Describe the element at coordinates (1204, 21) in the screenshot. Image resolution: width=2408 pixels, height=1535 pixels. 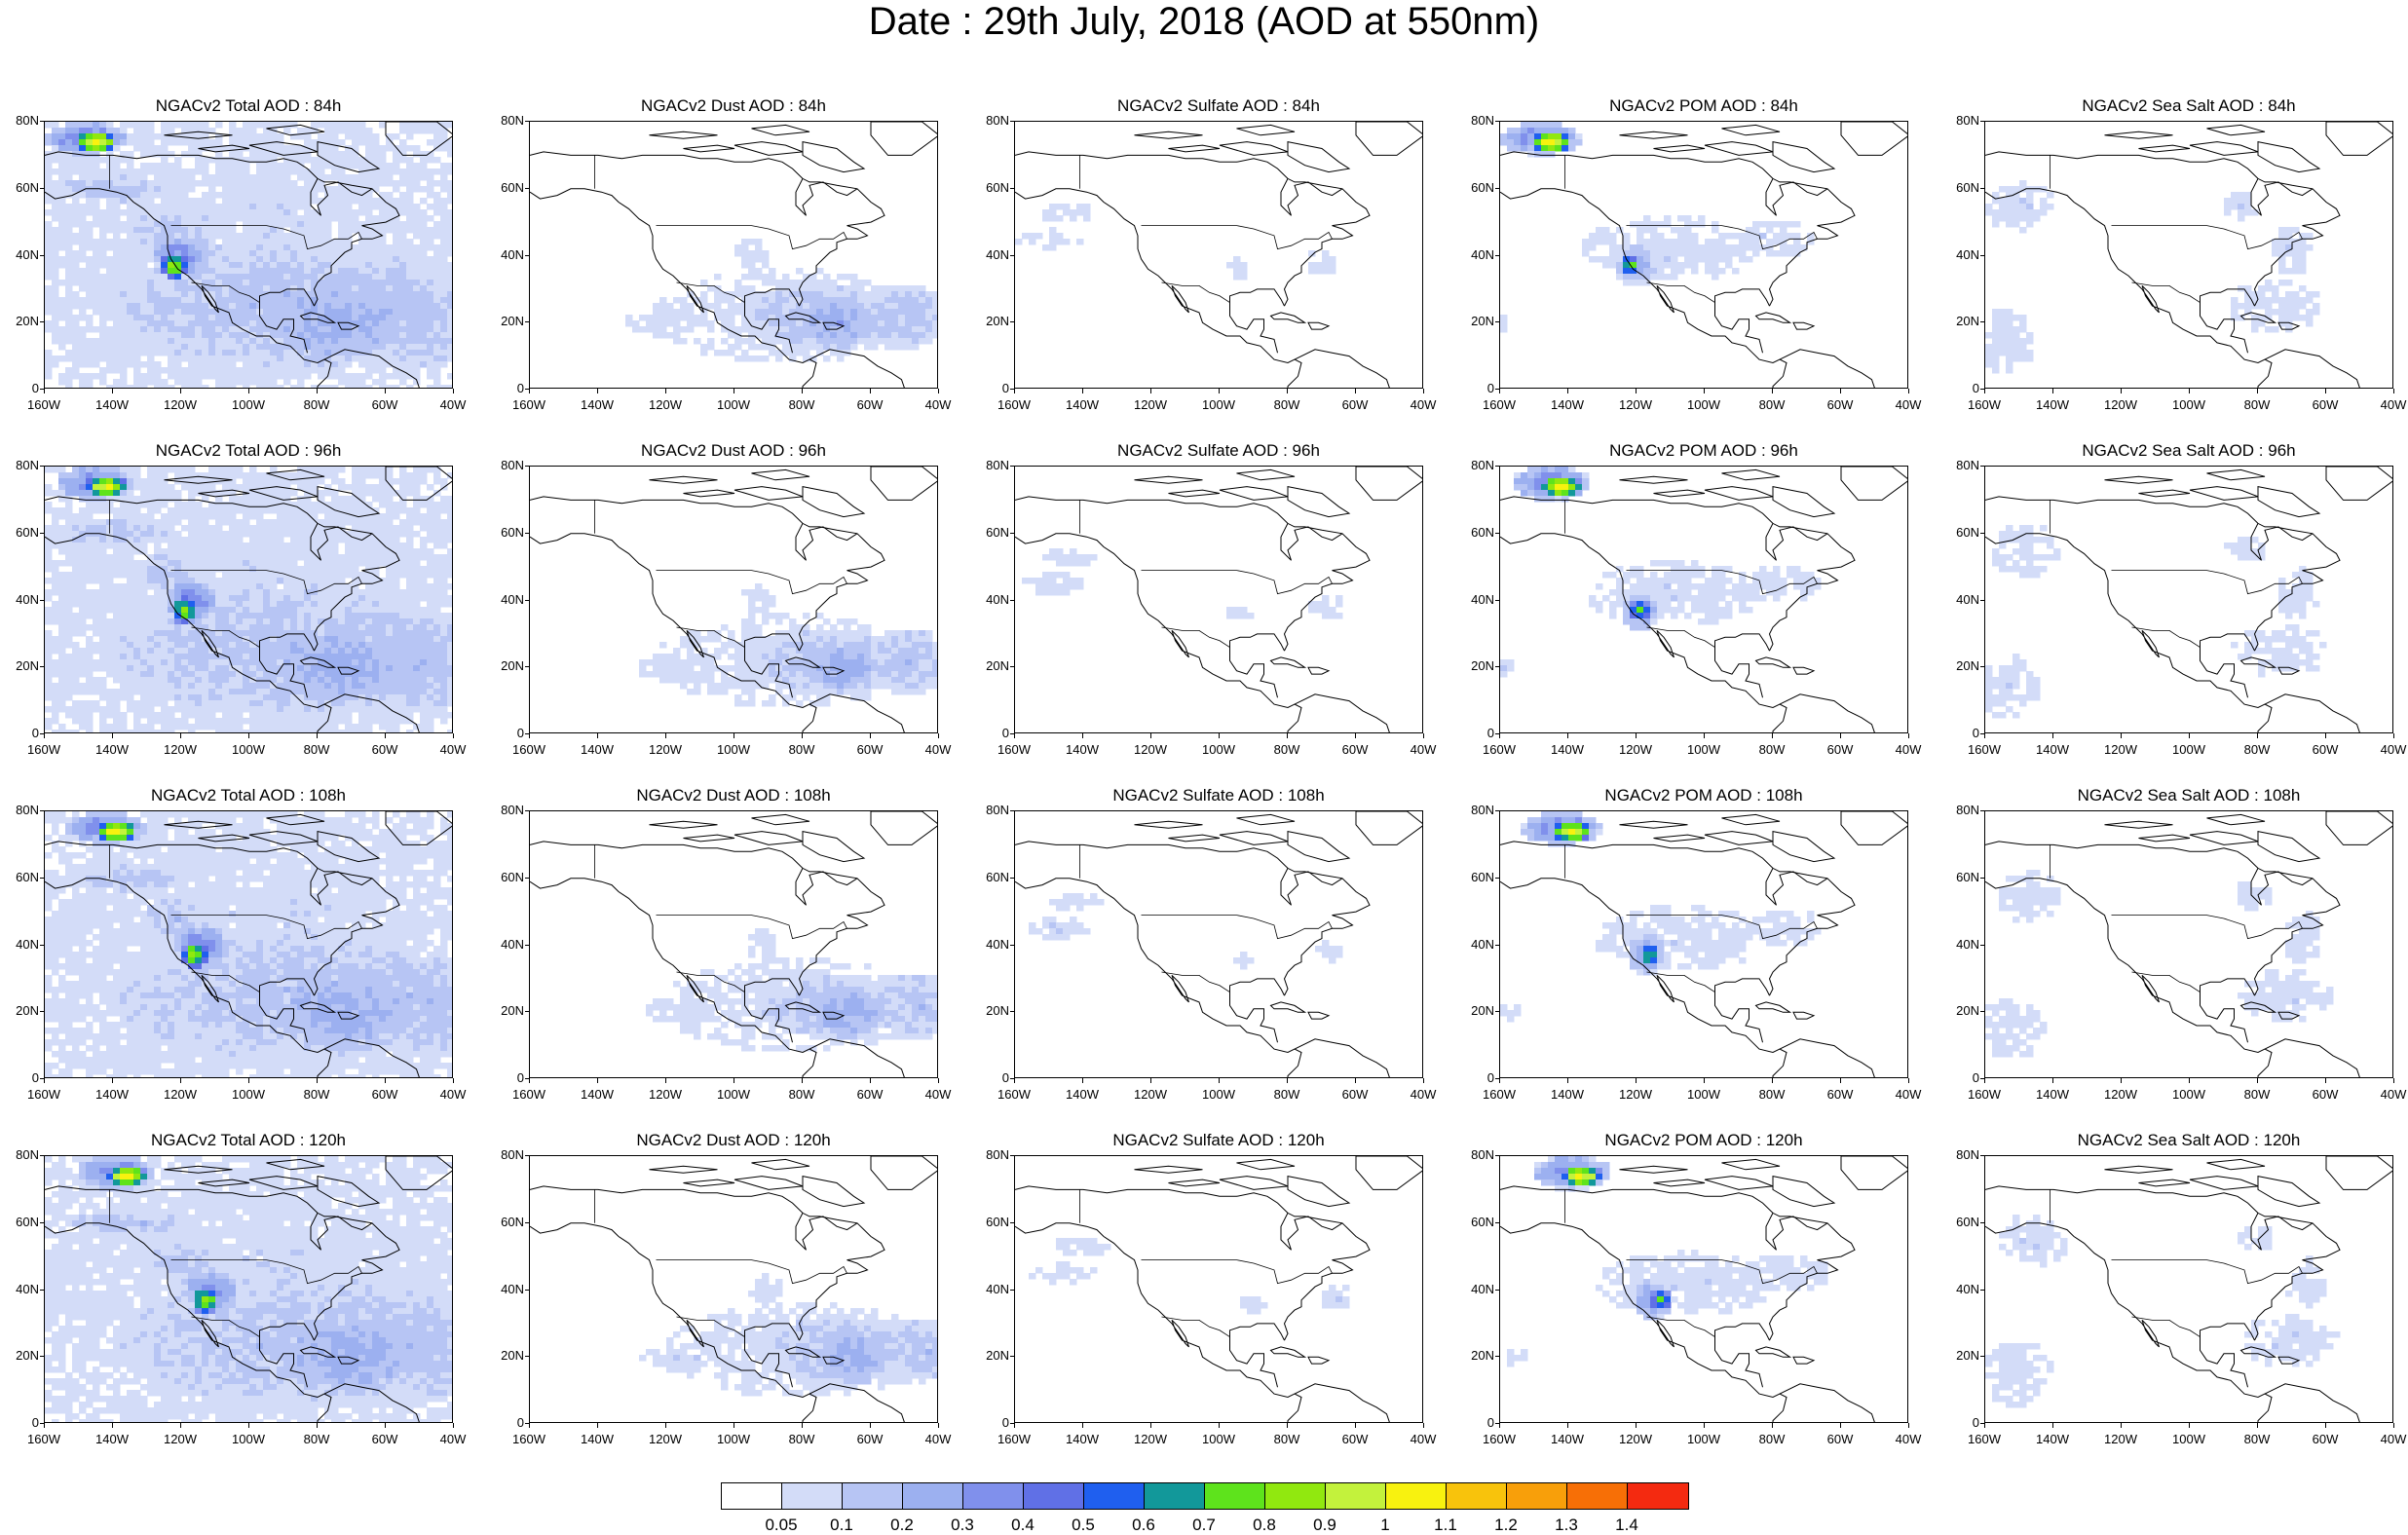
I see `figure-title: Date : 29th July, 2018 (AOD at 550nm)` at that location.